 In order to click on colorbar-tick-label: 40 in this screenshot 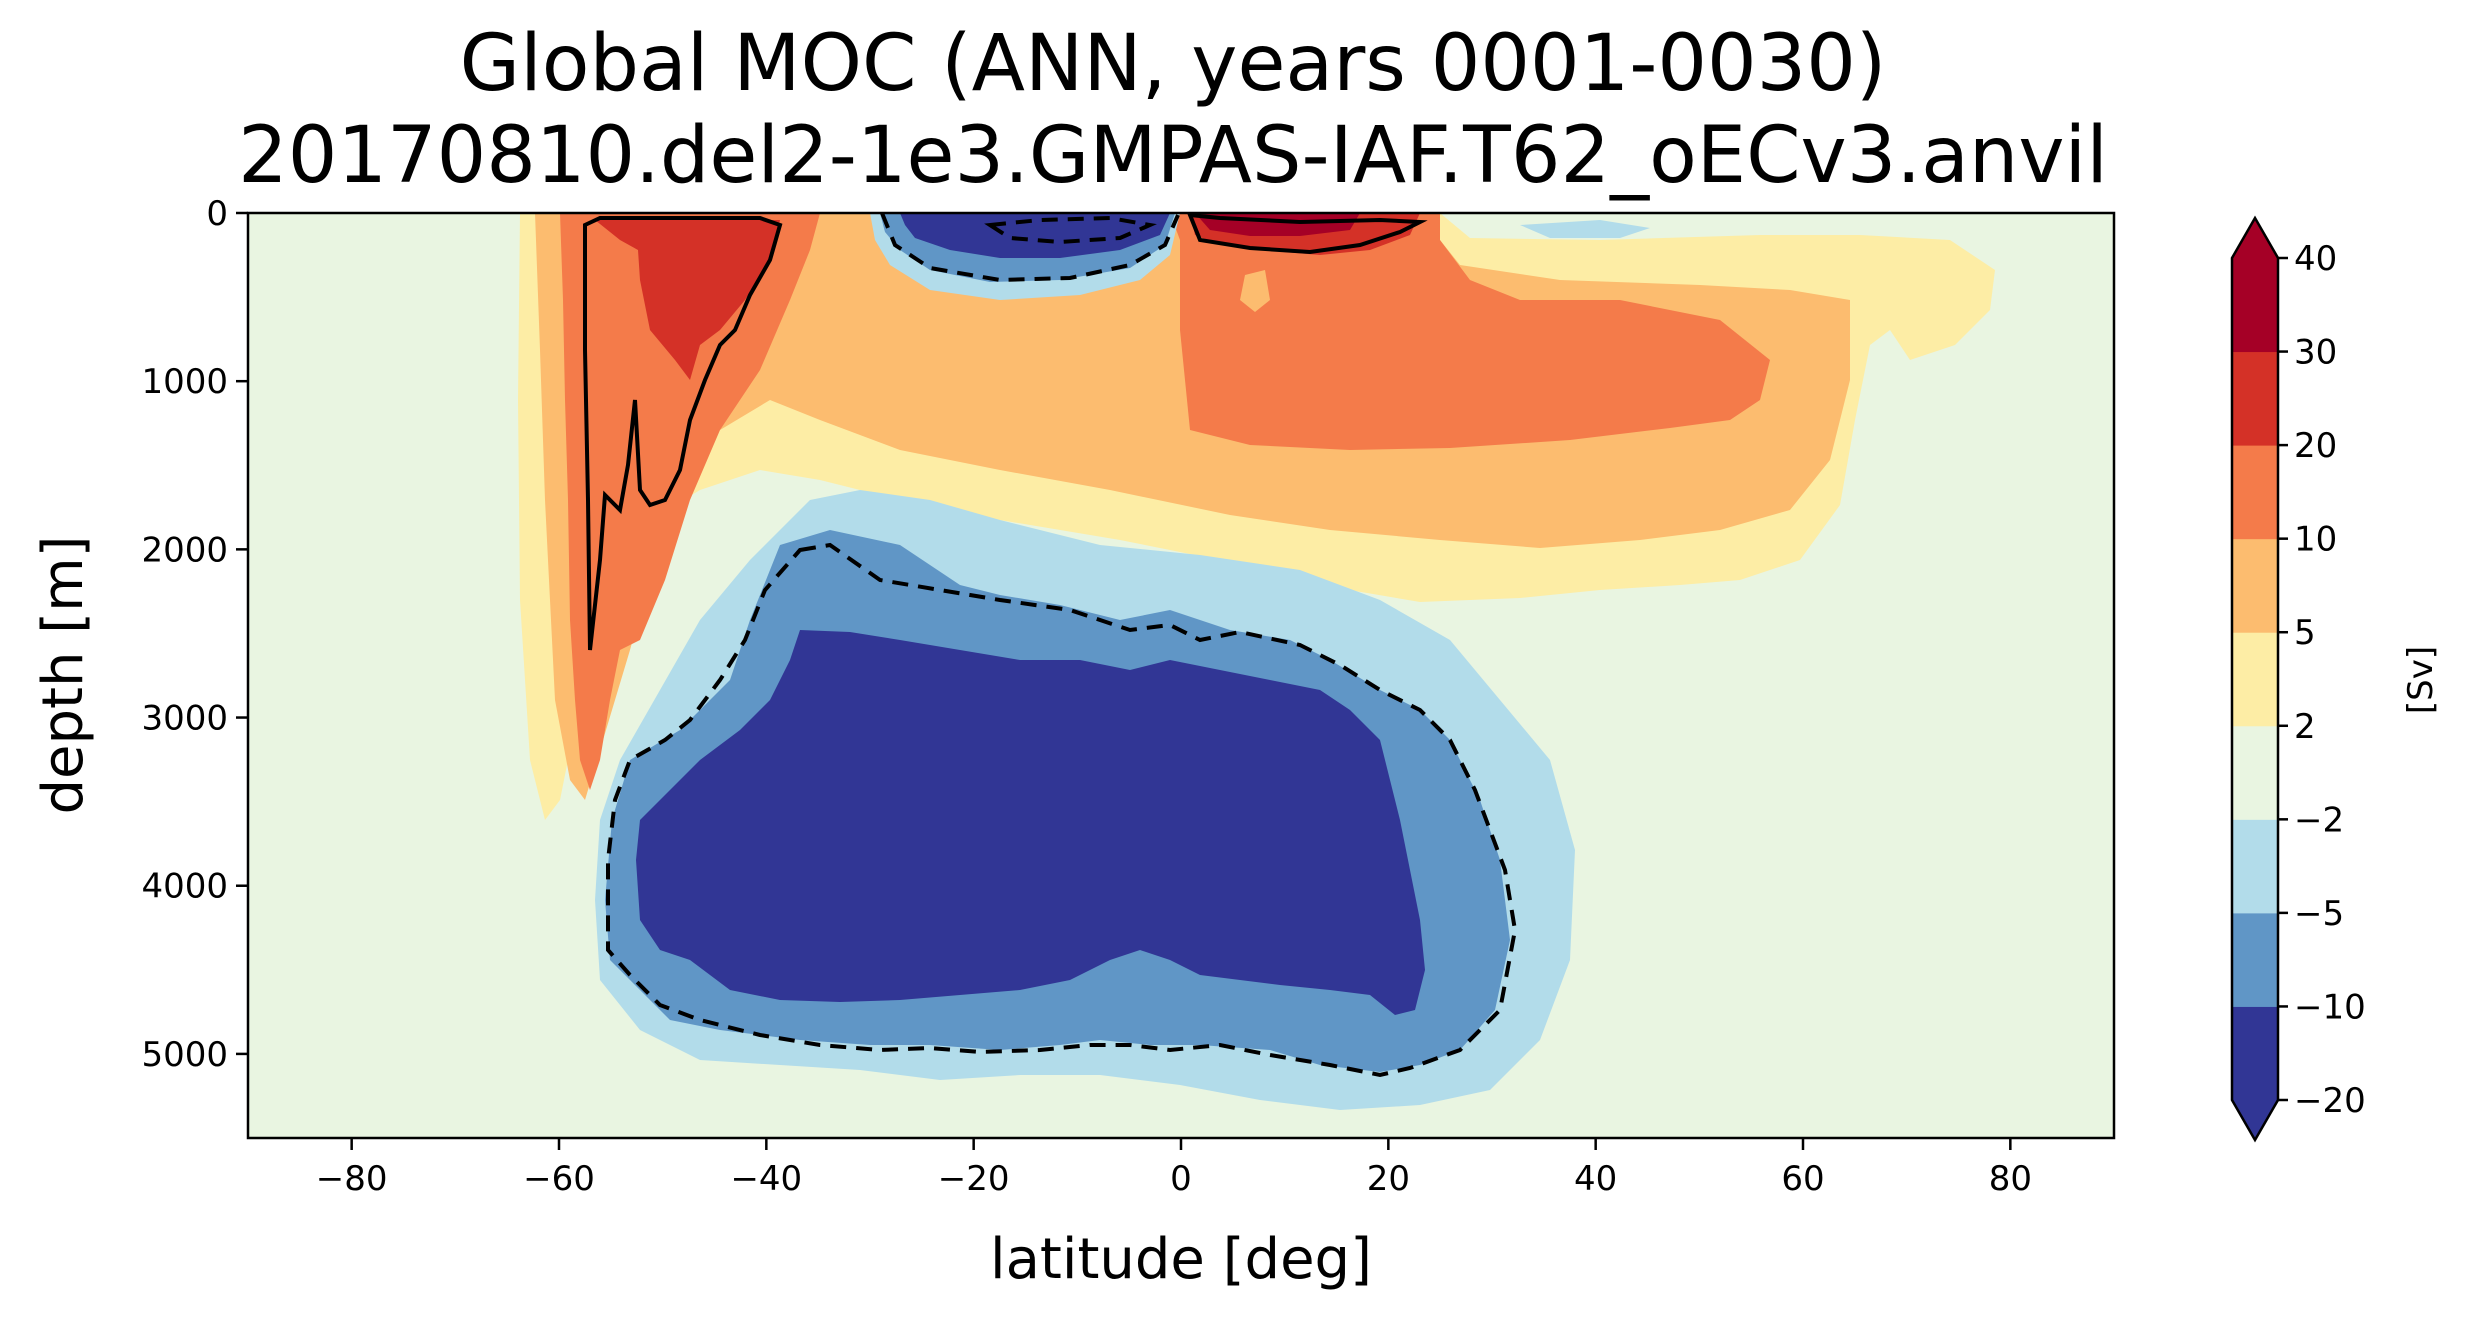, I will do `click(2315, 259)`.